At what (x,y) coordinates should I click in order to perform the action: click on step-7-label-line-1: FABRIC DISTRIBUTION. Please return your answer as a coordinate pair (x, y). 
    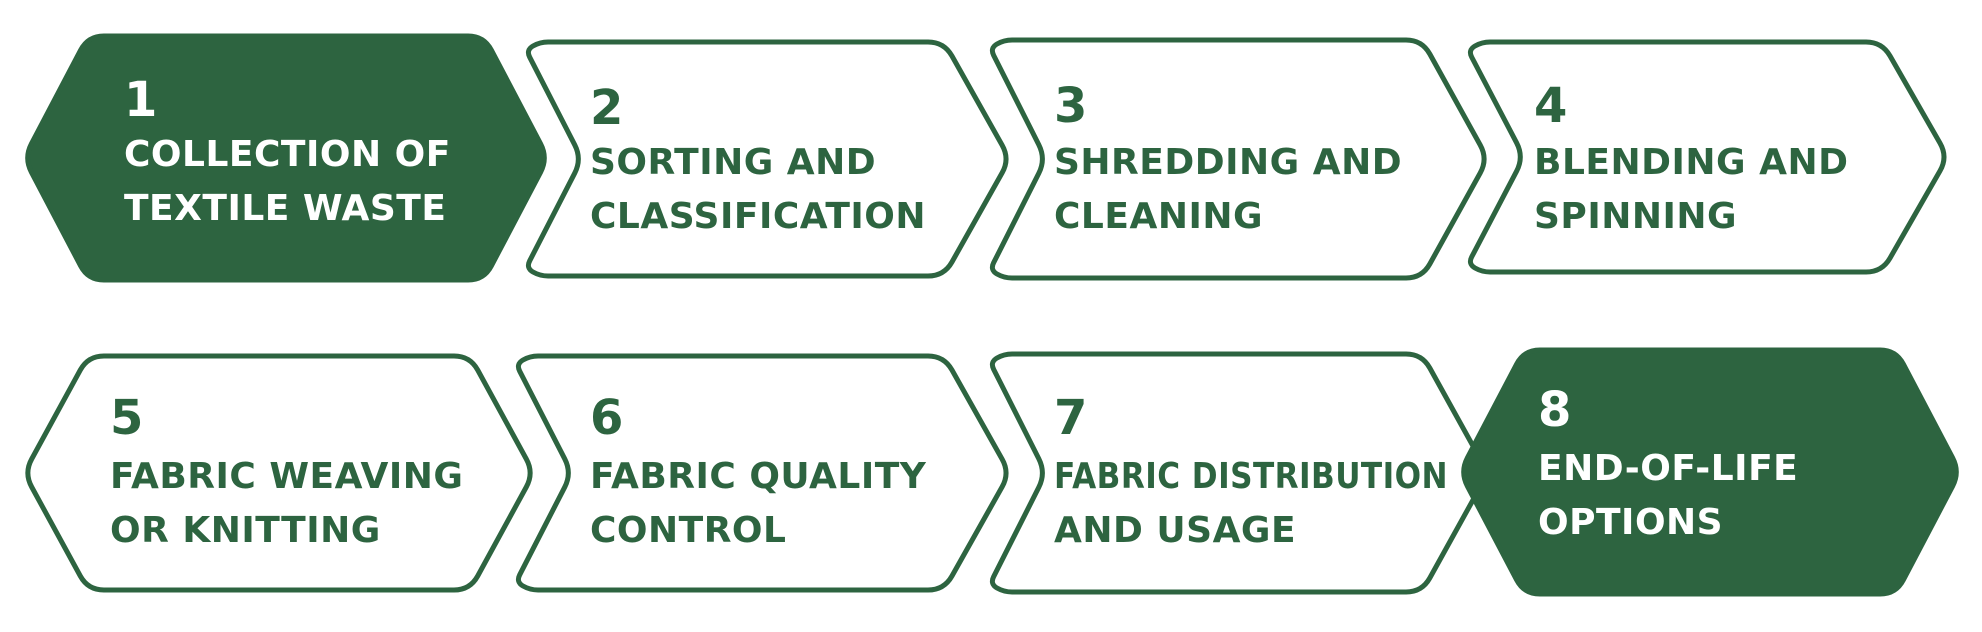
    Looking at the image, I should click on (1251, 476).